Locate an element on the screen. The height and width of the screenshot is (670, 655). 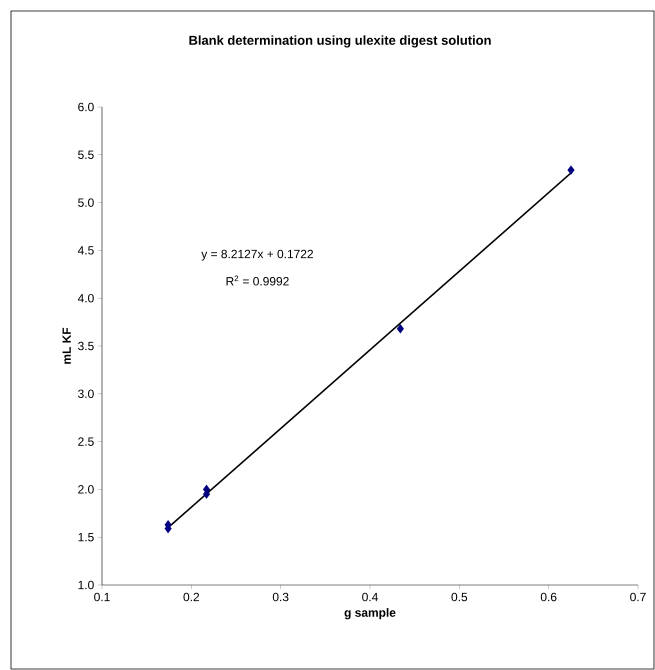
y-tick-label: 6.0 is located at coordinates (86, 107).